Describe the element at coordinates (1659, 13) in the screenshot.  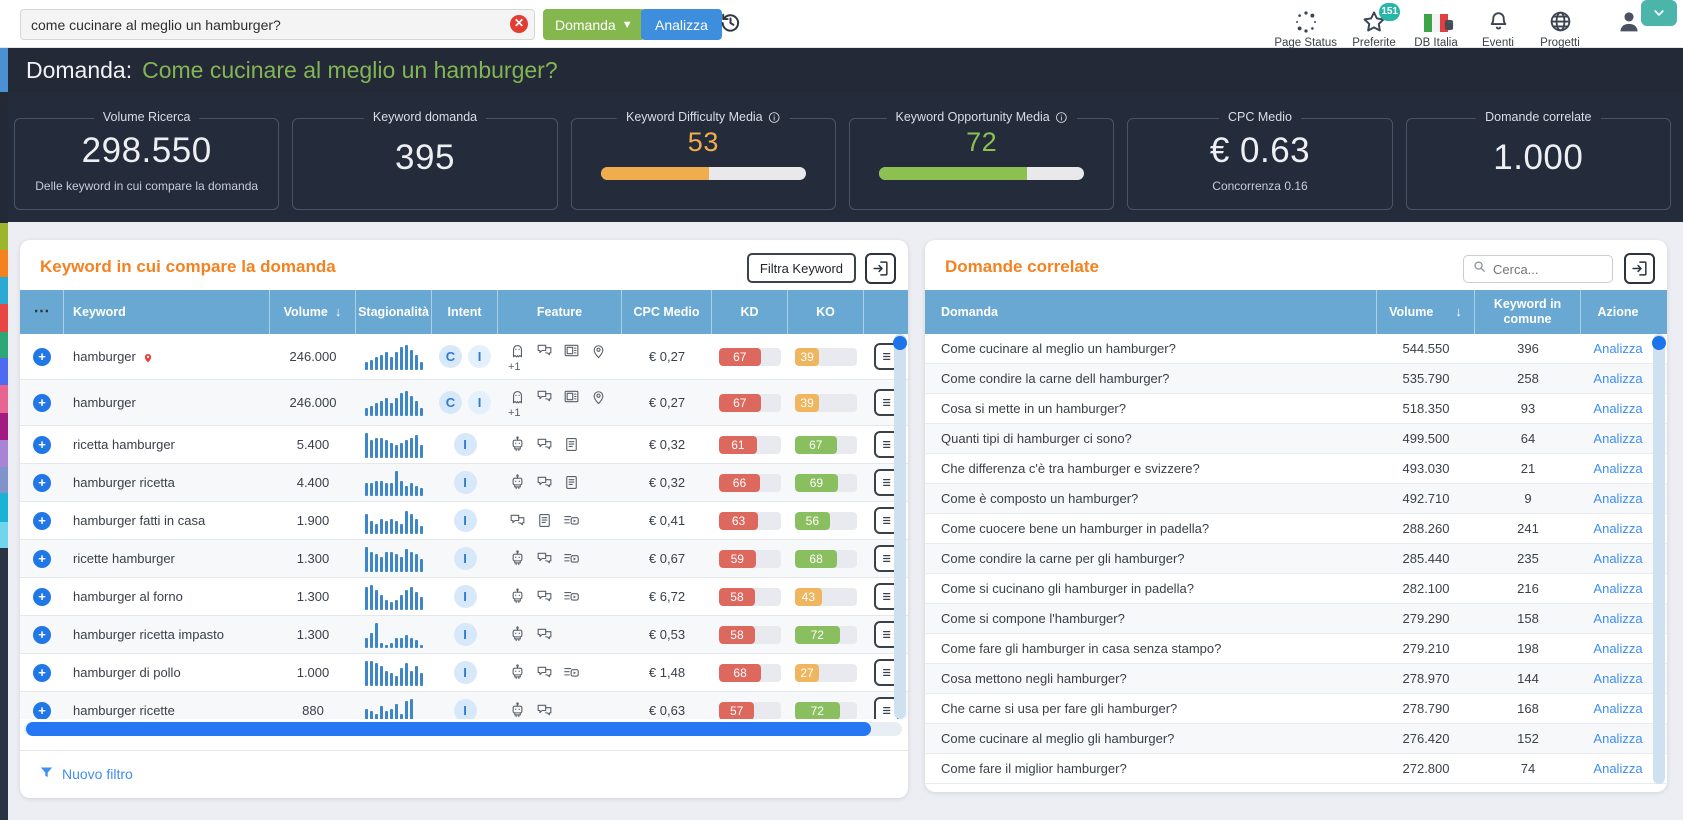
I see `collapse-topbar-button` at that location.